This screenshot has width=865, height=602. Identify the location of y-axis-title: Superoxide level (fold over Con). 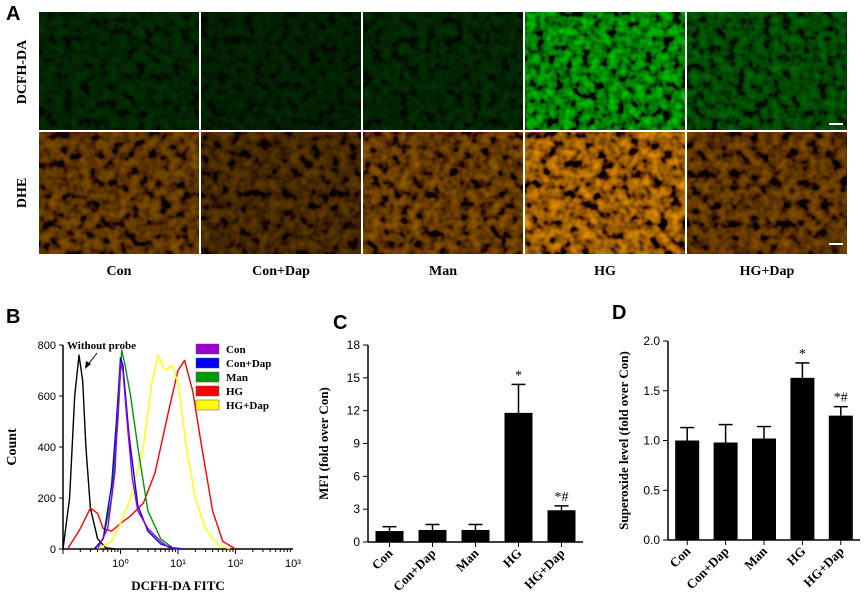
(623, 440).